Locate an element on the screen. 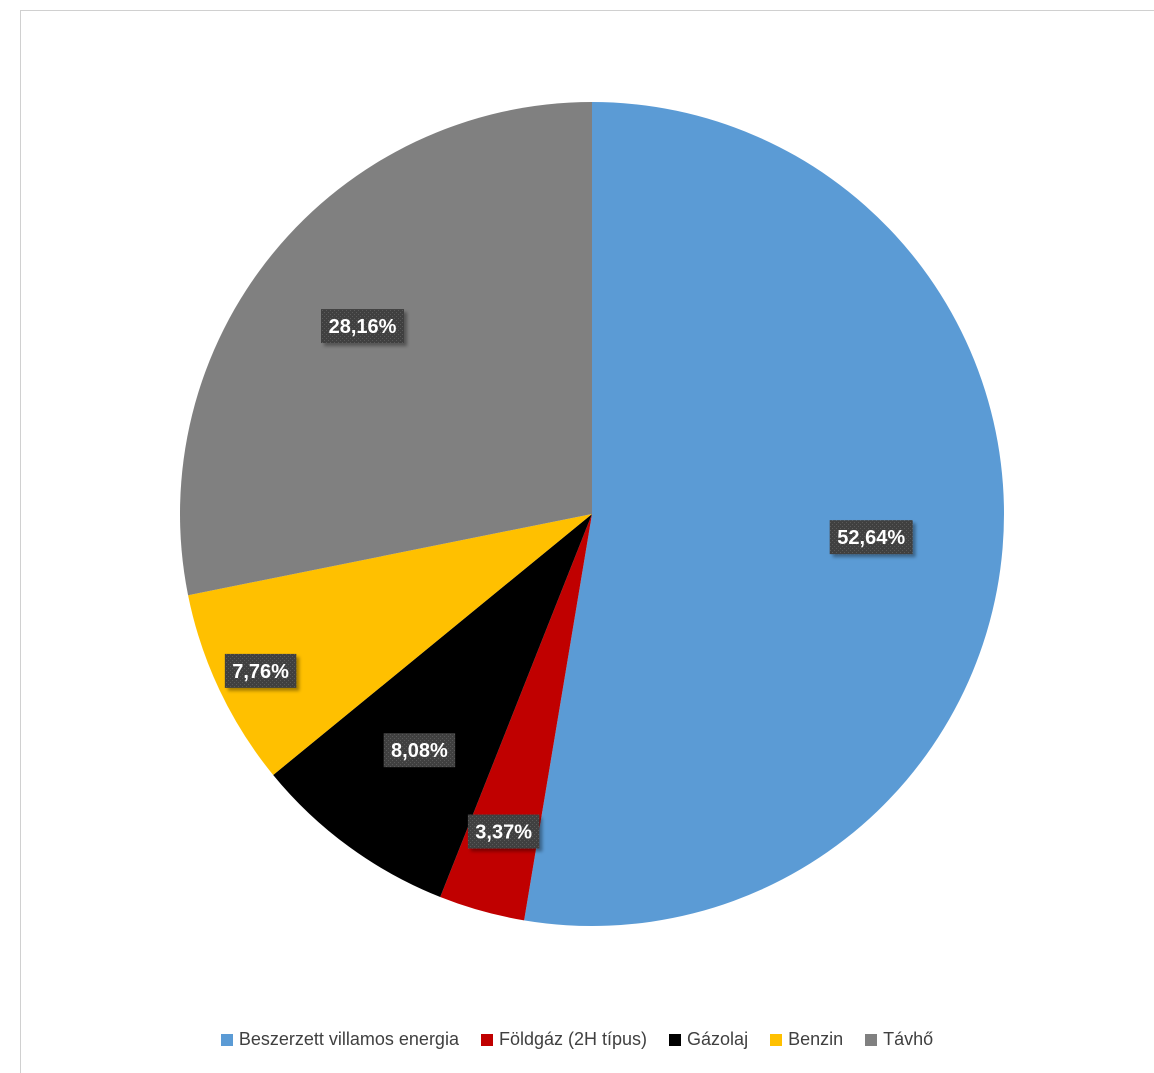 The image size is (1154, 1073). data-label-box-tavho is located at coordinates (363, 326).